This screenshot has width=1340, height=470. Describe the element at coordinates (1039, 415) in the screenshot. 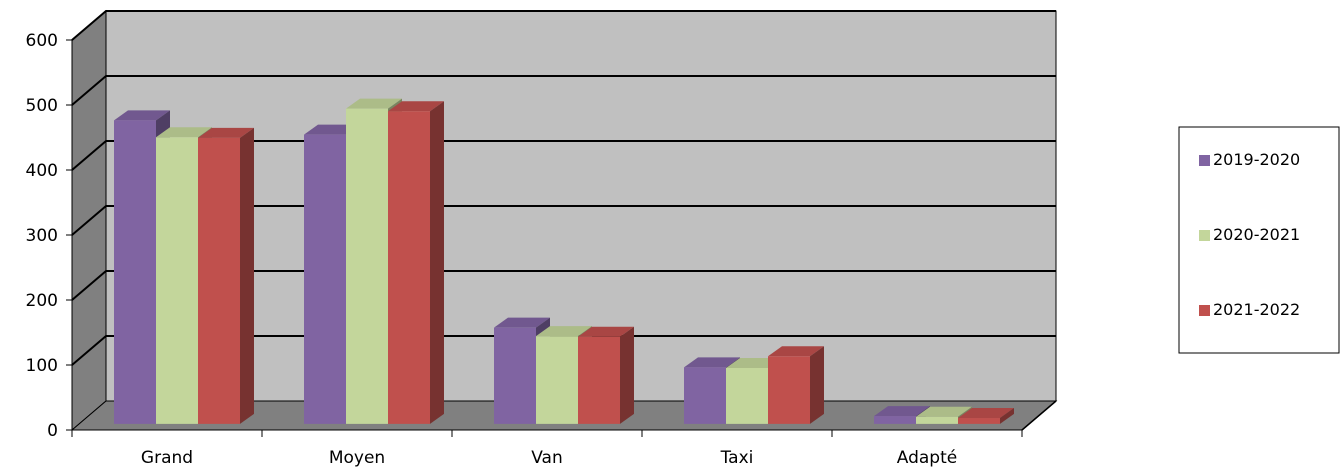

I see `floor-edge` at that location.